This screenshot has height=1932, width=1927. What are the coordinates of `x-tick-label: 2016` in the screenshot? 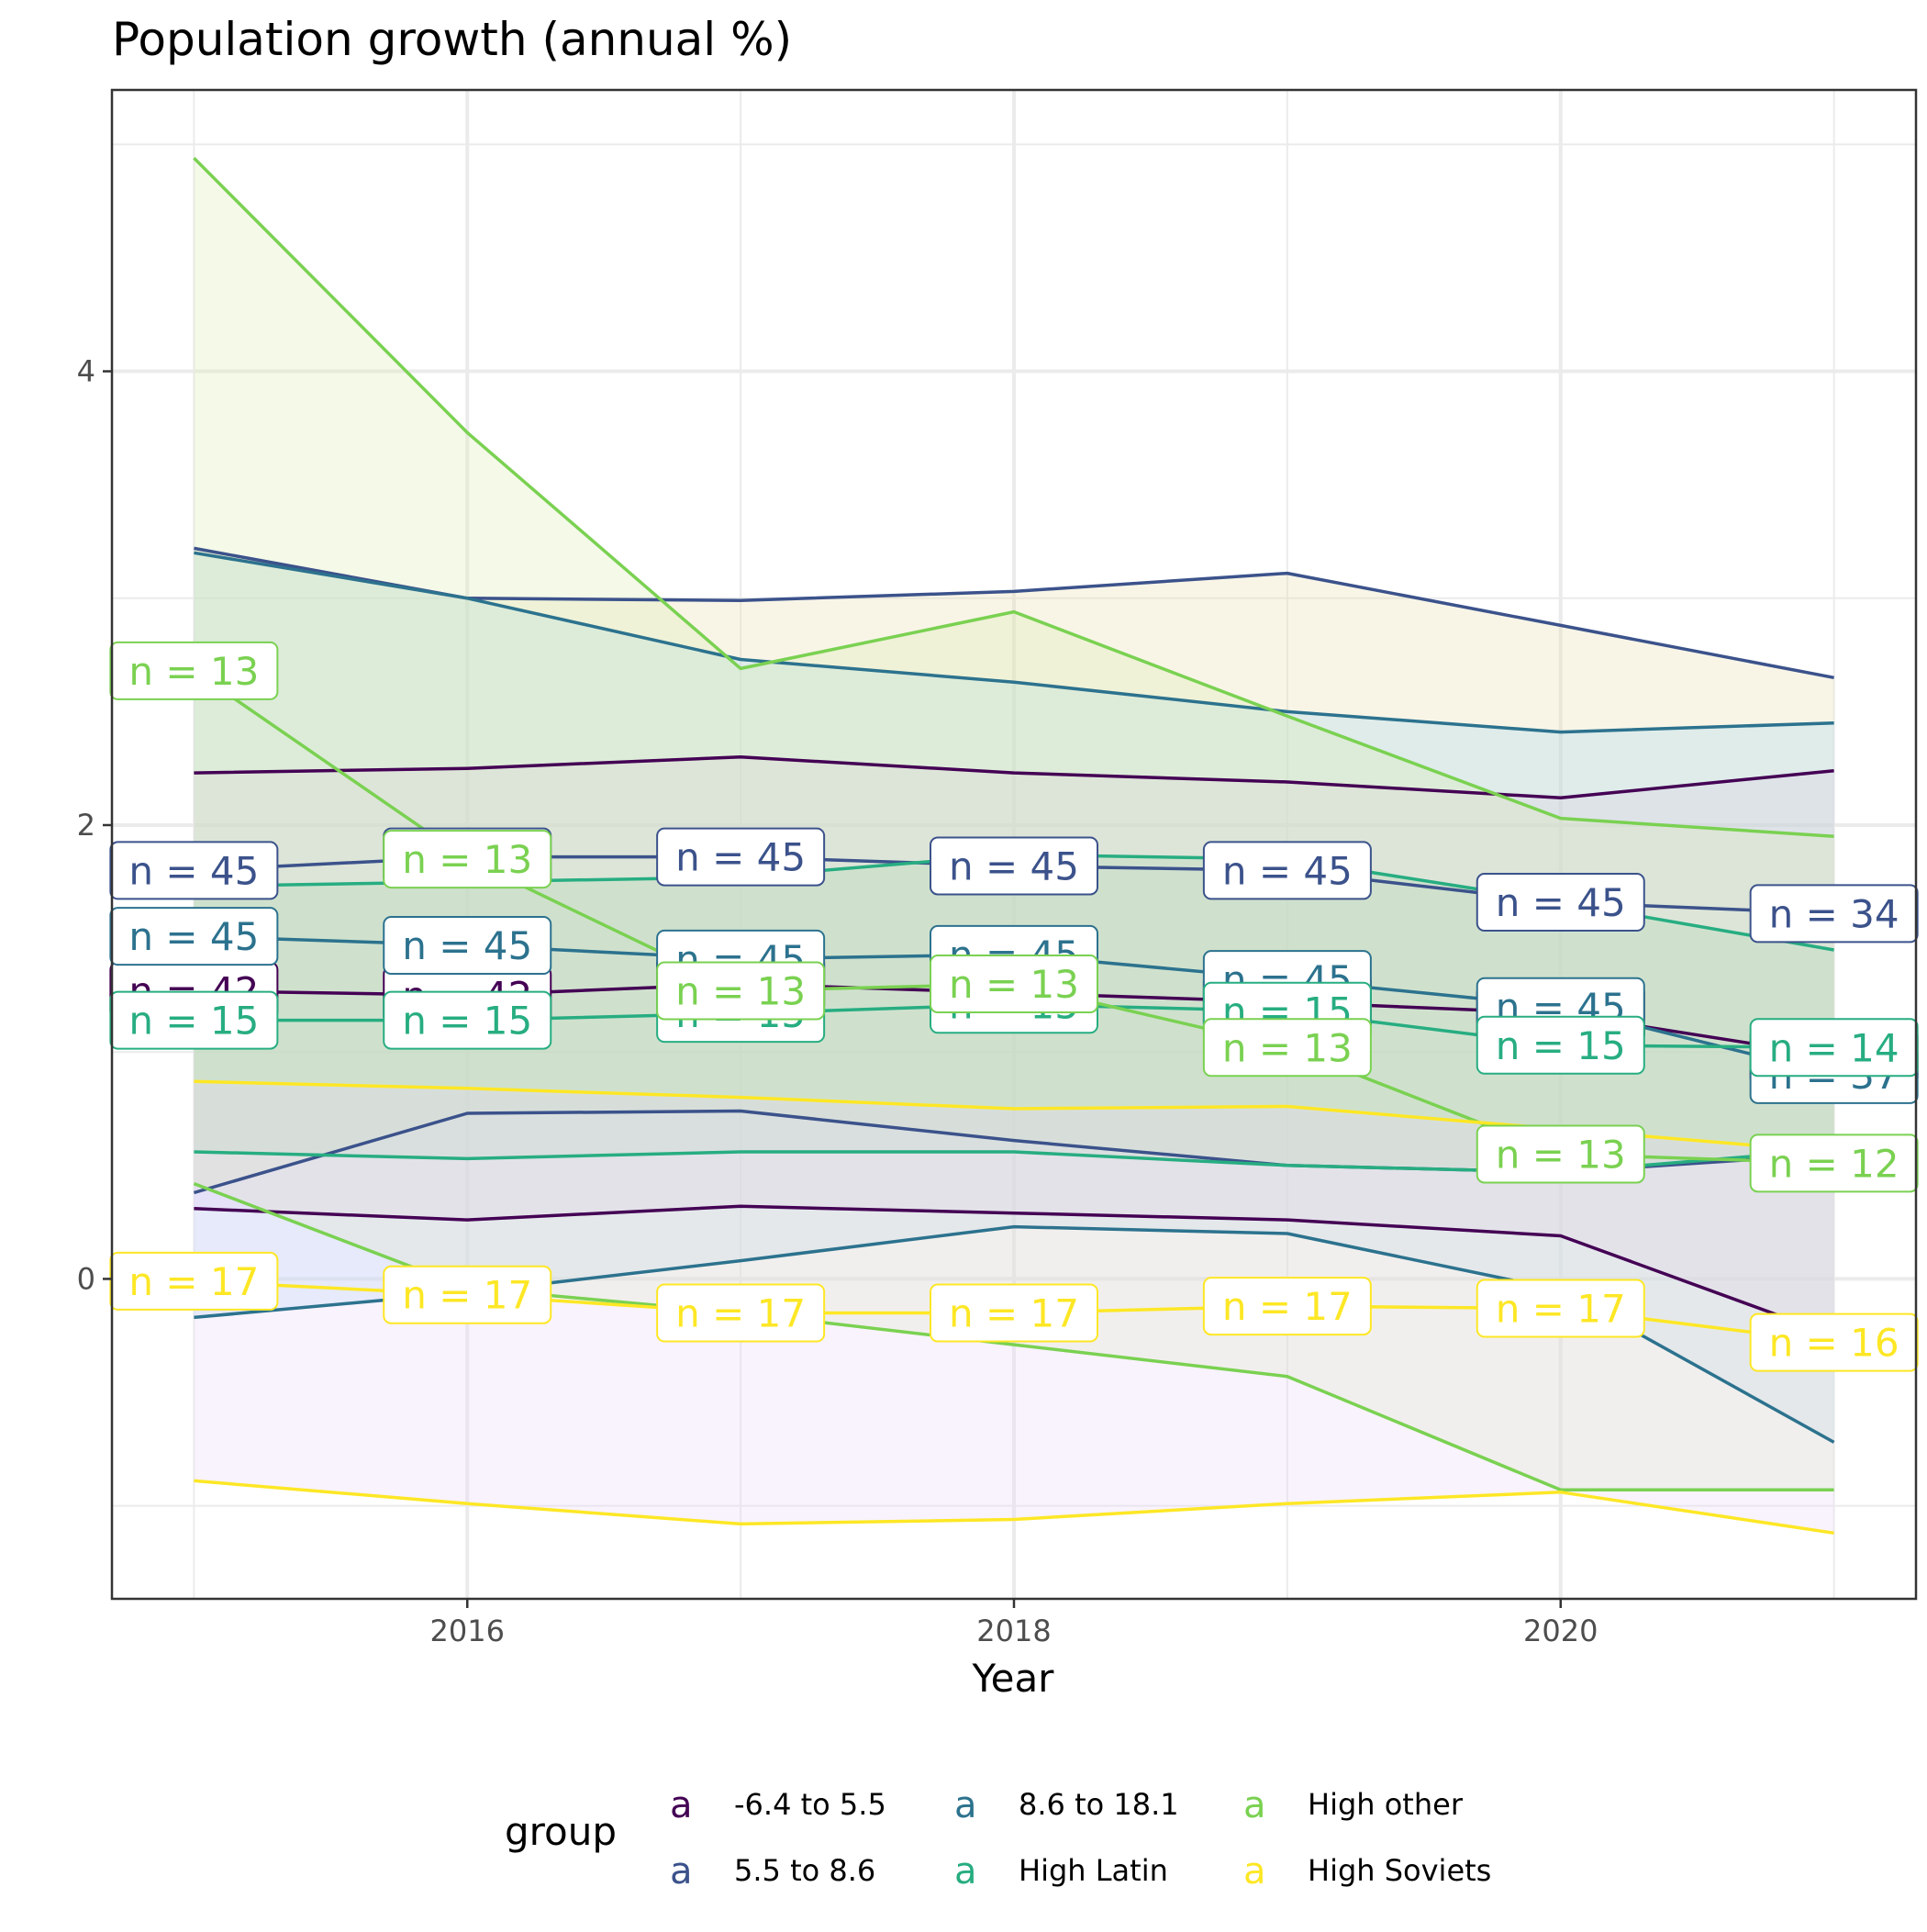 It's located at (467, 1631).